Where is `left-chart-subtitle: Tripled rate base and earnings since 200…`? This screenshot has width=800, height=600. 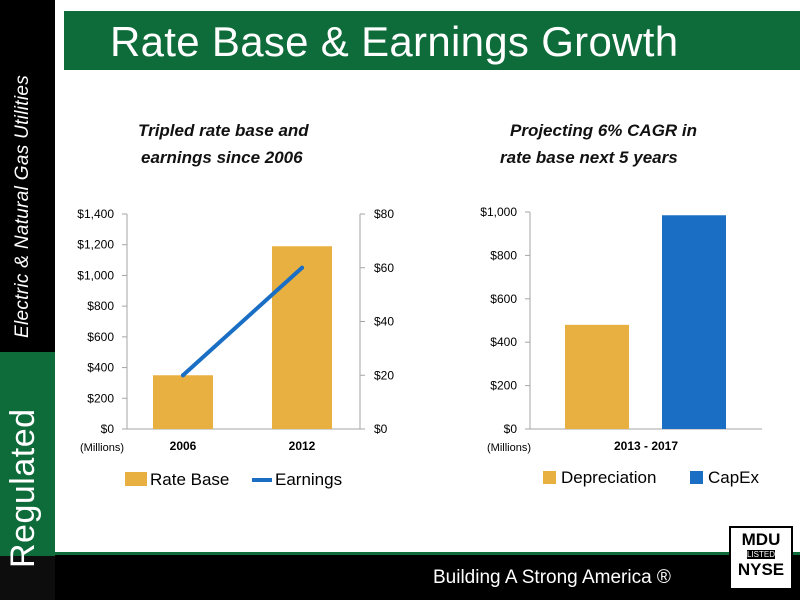 left-chart-subtitle: Tripled rate base and earnings since 200… is located at coordinates (268, 144).